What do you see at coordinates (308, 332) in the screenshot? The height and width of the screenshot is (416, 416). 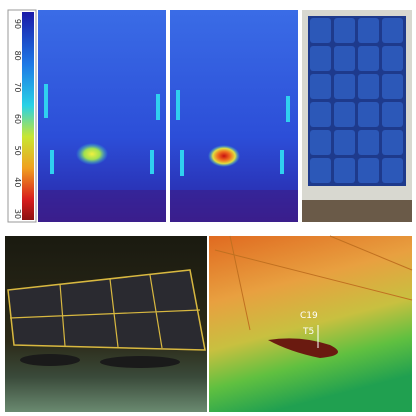 I see `annotation: T5` at bounding box center [308, 332].